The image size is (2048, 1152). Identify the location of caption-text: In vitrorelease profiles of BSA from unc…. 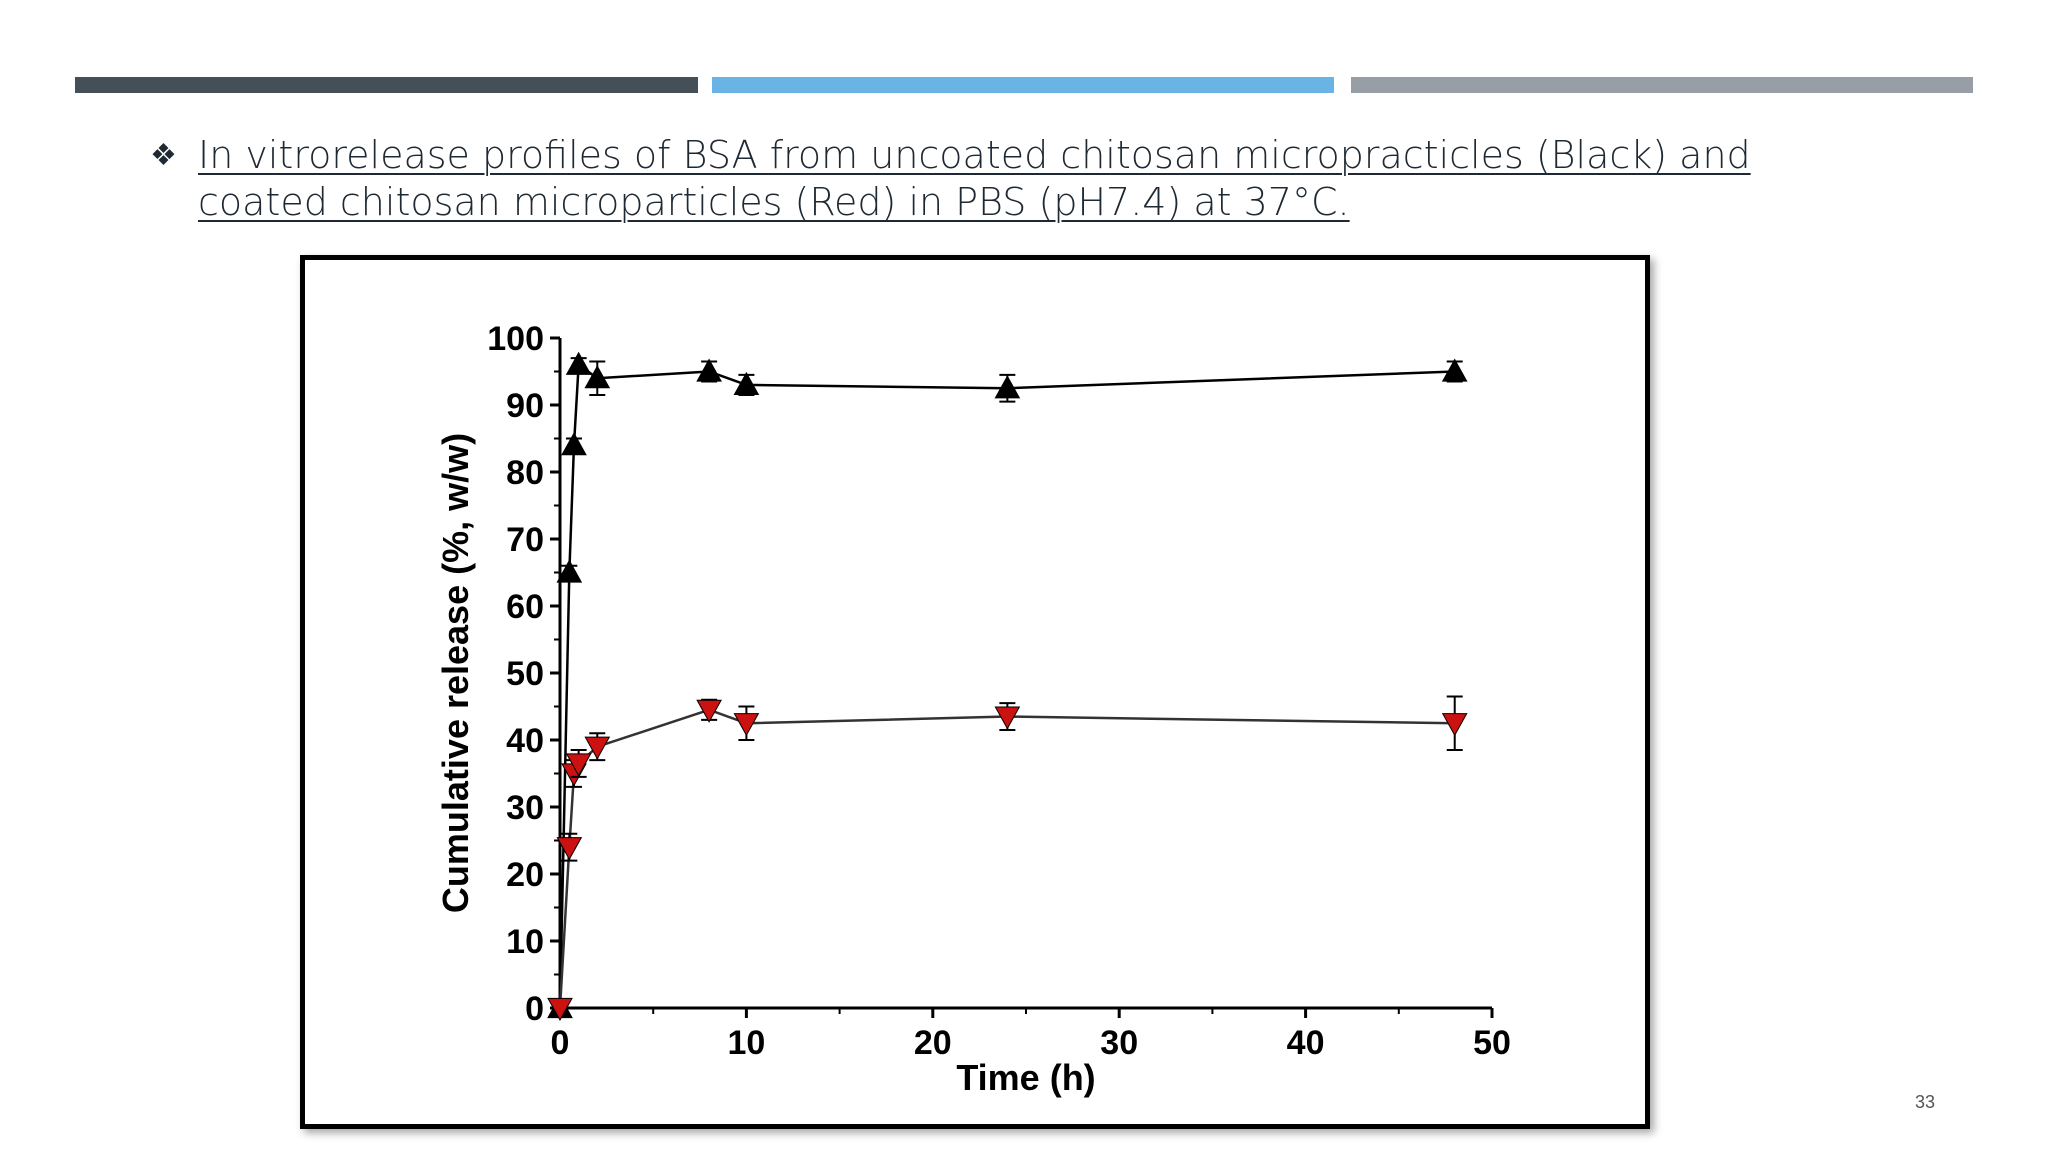
(974, 178).